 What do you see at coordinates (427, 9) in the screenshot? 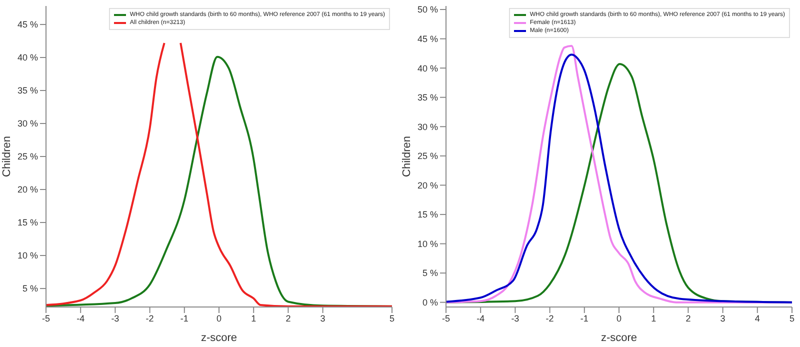
I see `y-tick-label: 50 %` at bounding box center [427, 9].